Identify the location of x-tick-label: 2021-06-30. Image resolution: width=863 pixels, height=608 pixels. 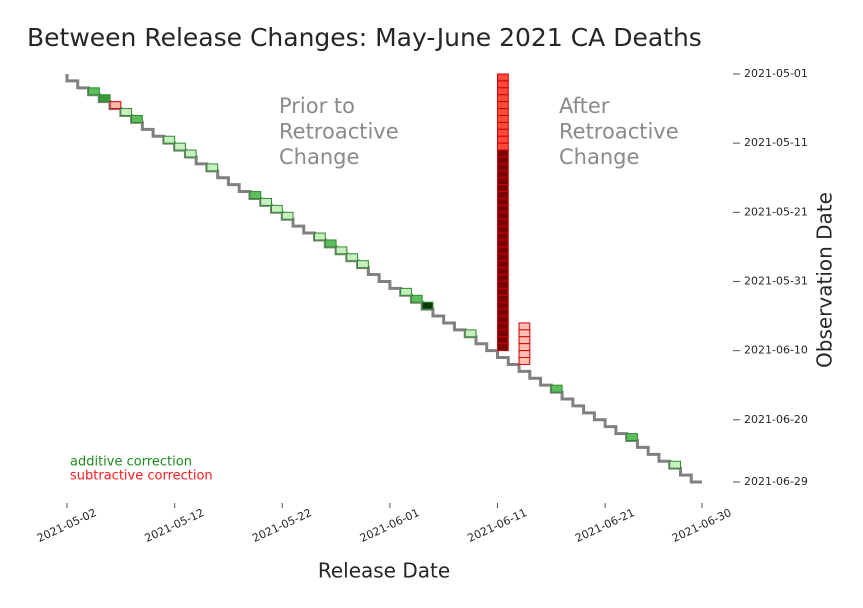
(701, 525).